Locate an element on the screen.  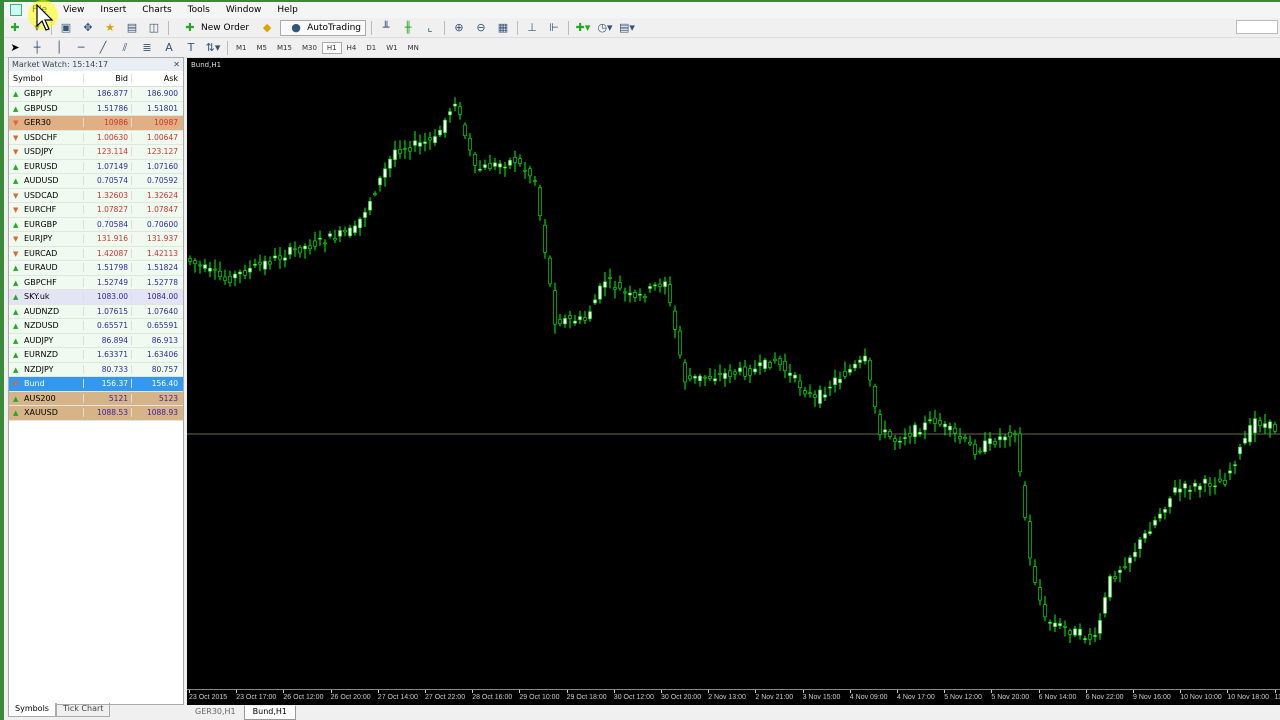
text-icon: A is located at coordinates (169, 47).